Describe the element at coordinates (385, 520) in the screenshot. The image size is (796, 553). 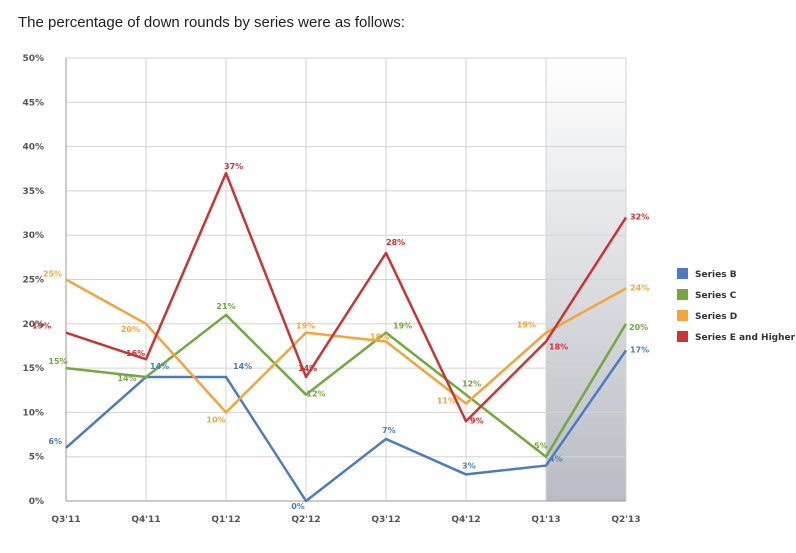
I see `x-tick-label: Q3'12` at that location.